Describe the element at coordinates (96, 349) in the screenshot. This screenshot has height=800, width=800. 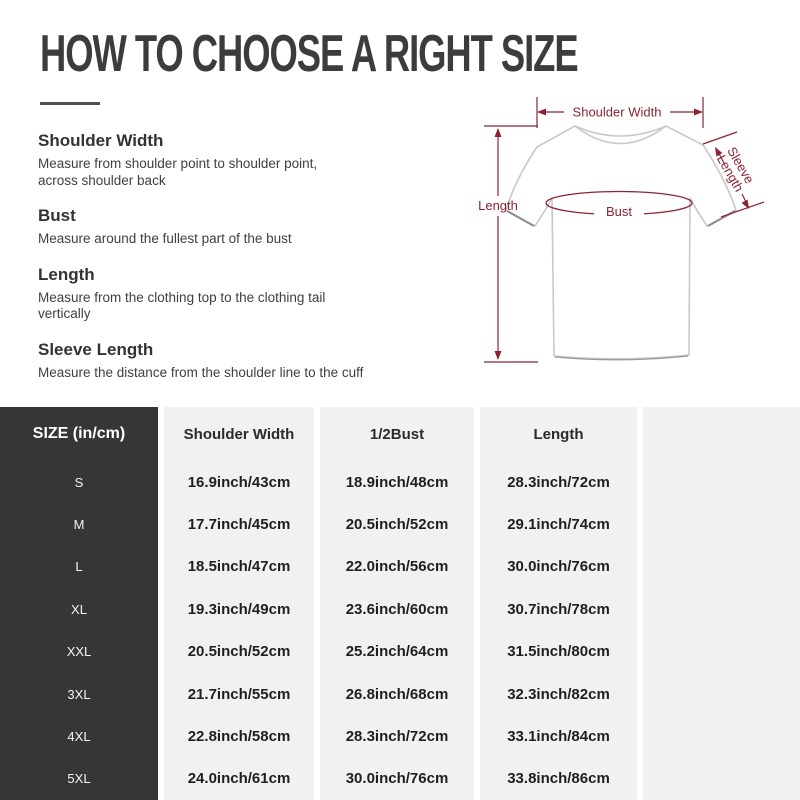
I see `instruction-heading: Sleeve Length` at that location.